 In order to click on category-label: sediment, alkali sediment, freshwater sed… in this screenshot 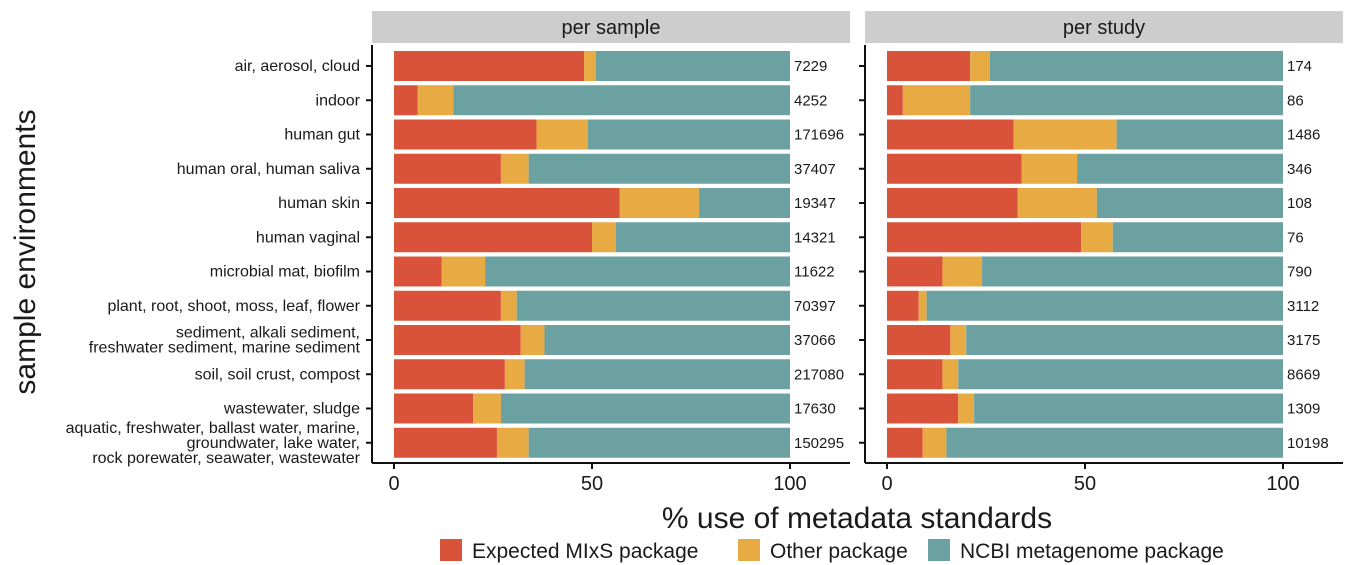, I will do `click(225, 341)`.